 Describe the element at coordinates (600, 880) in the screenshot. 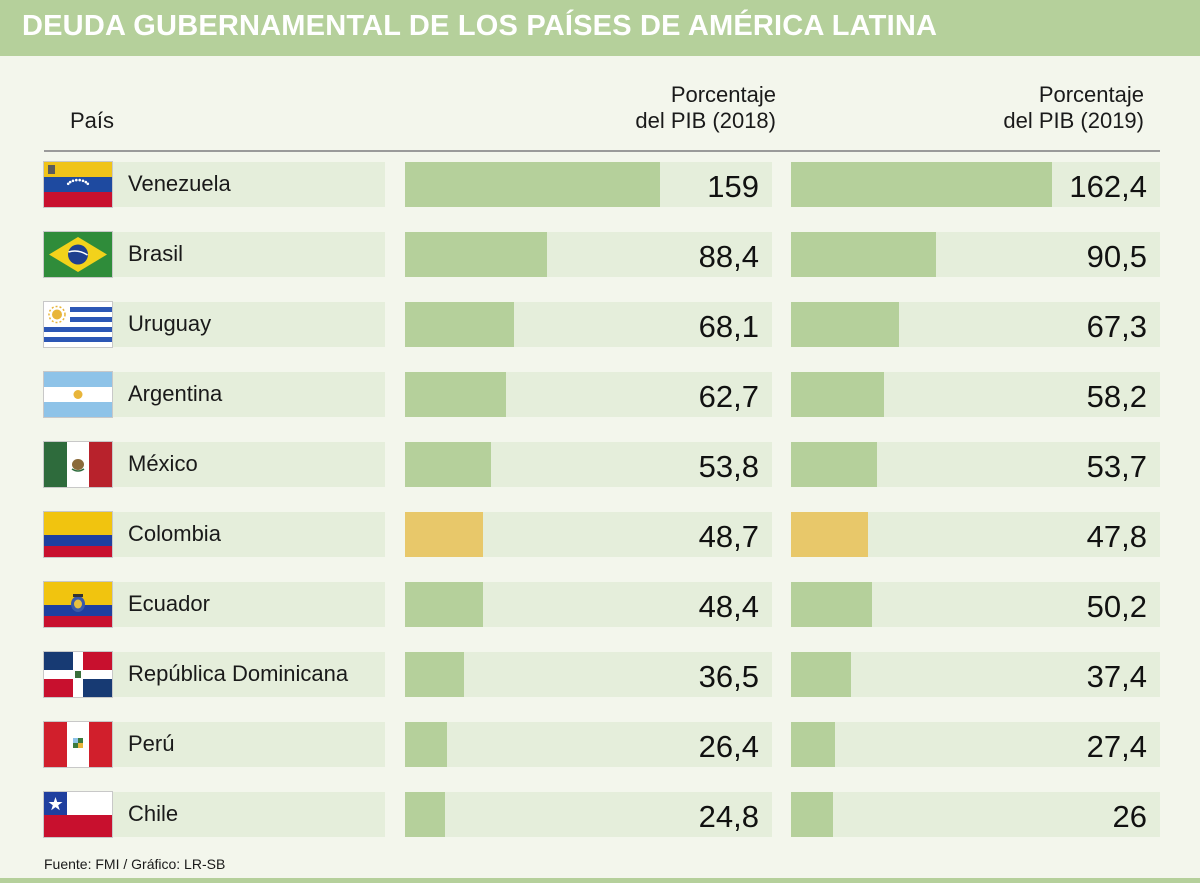

I see `footer-divider` at that location.